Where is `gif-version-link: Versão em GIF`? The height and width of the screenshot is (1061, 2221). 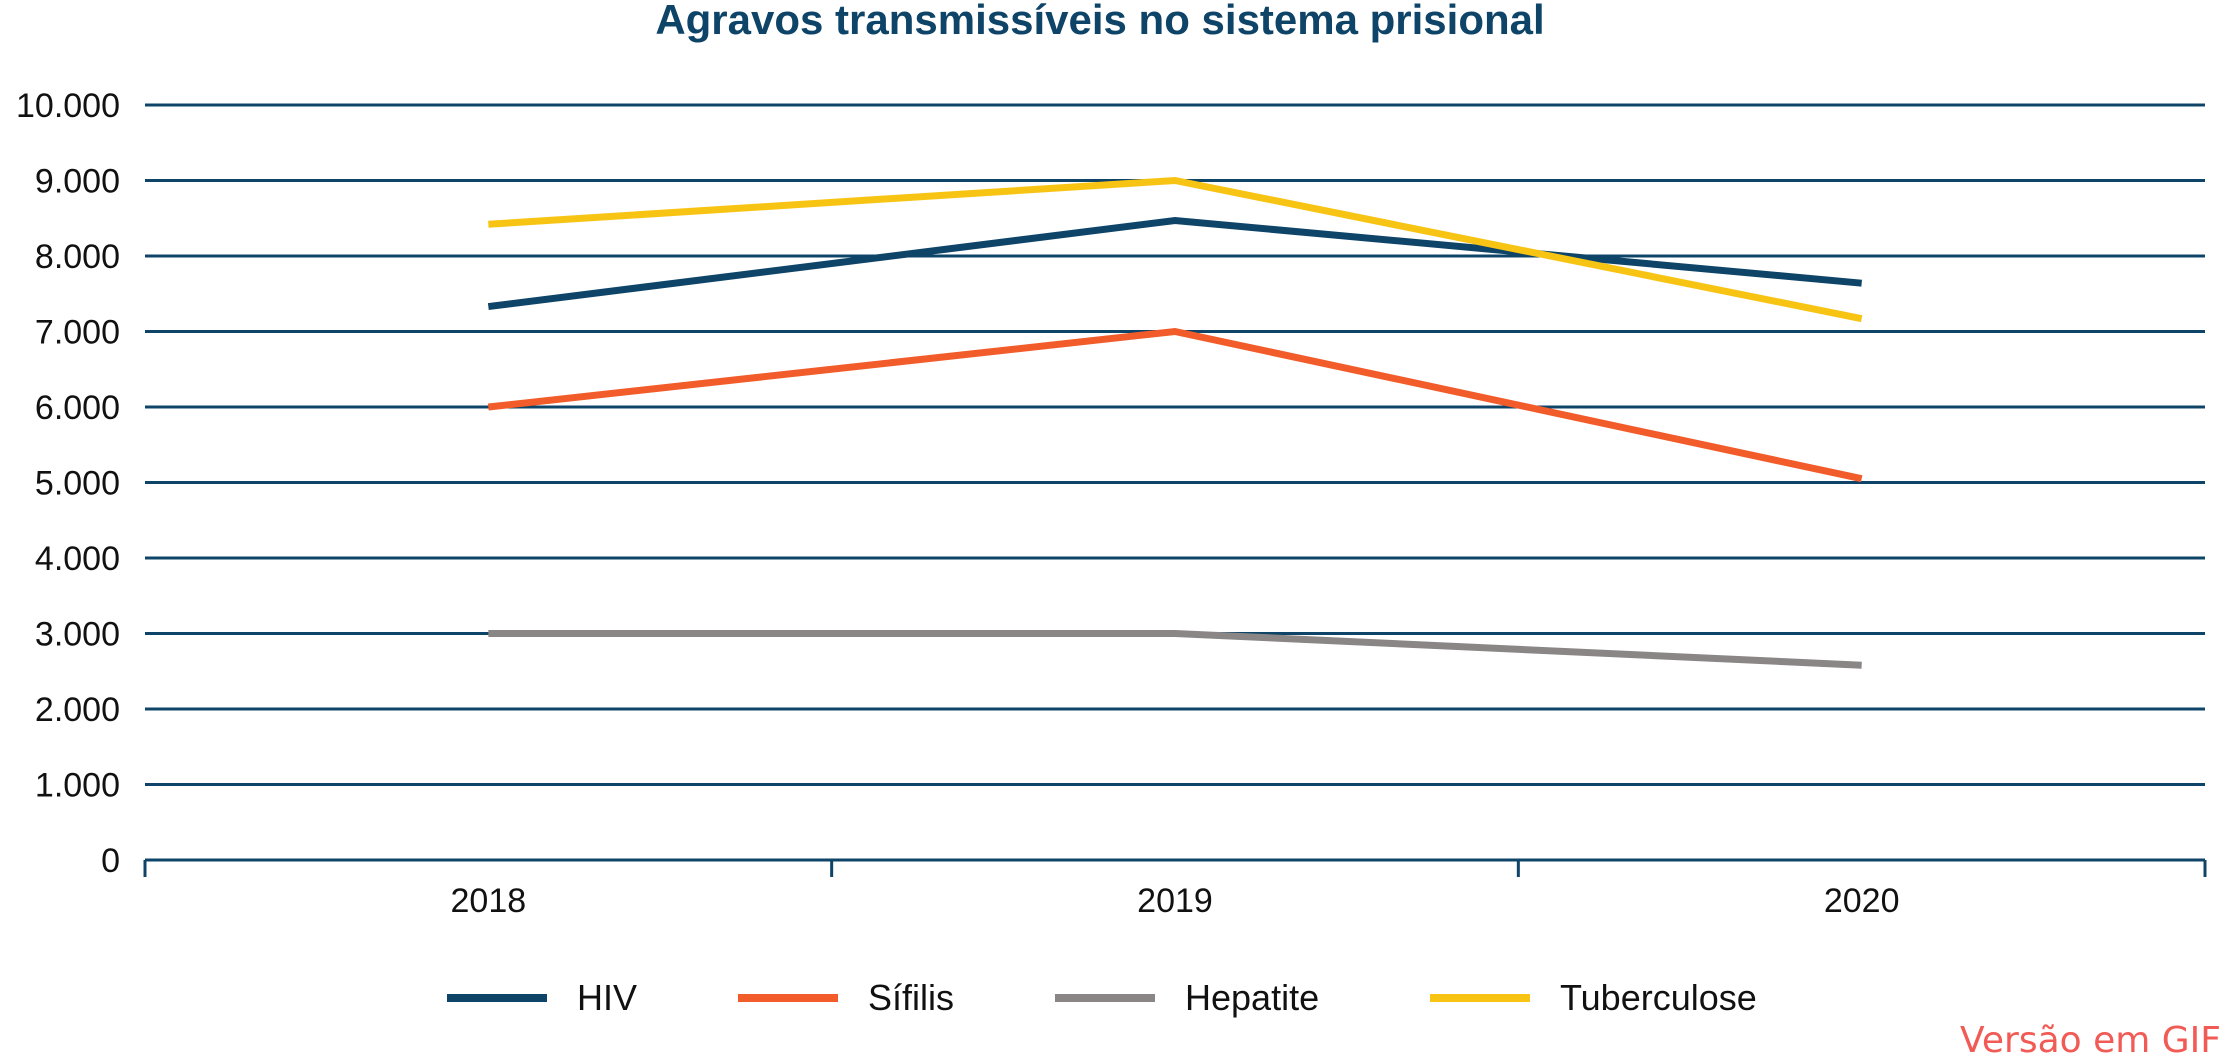 gif-version-link: Versão em GIF is located at coordinates (2090, 1040).